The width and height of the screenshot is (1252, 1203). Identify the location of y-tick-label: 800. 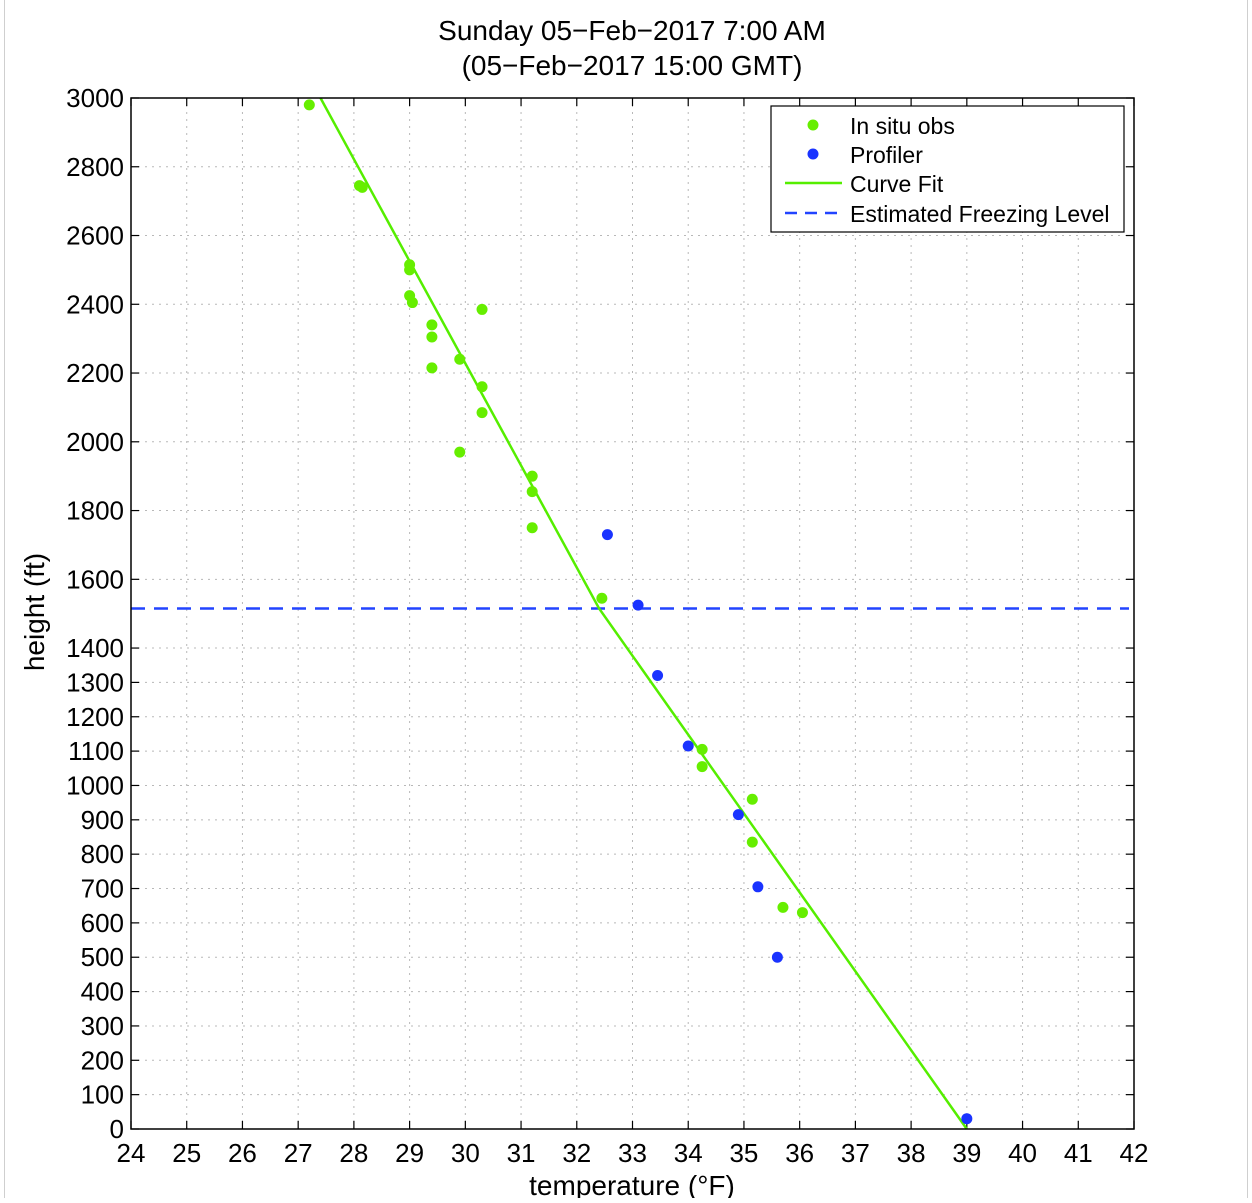
(102, 854).